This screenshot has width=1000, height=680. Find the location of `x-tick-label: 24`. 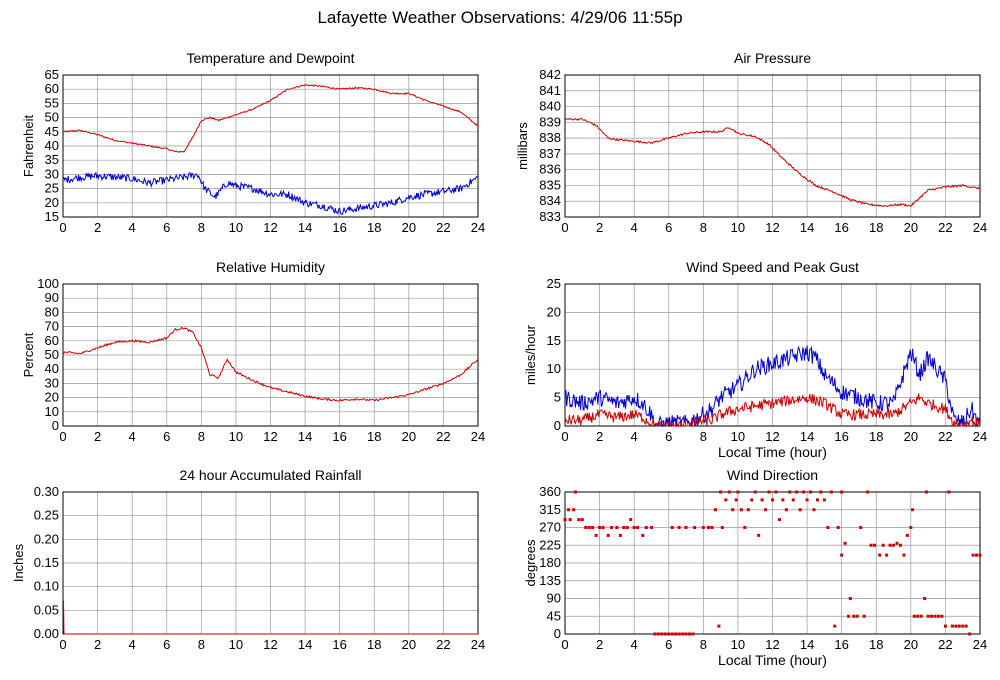

x-tick-label: 24 is located at coordinates (980, 227).